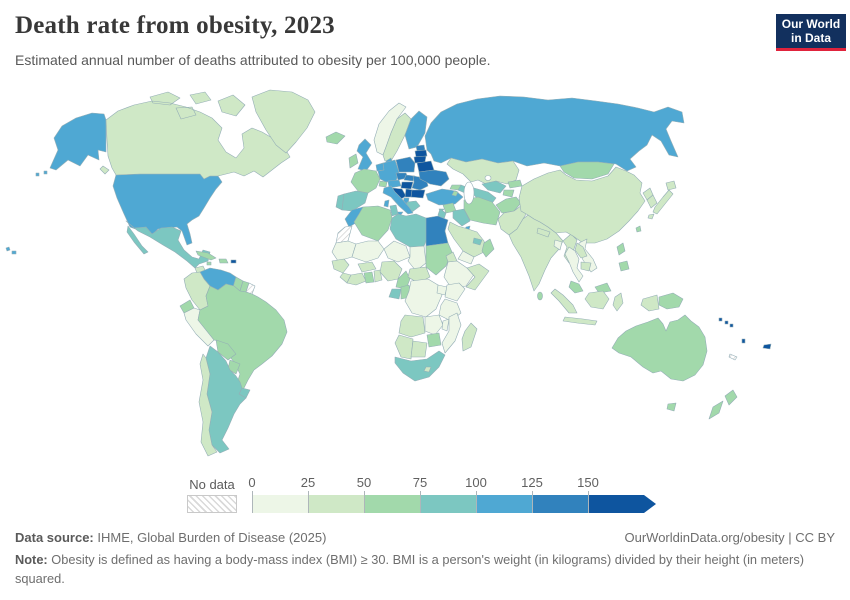 Image resolution: width=850 pixels, height=600 pixels. What do you see at coordinates (723, 404) in the screenshot?
I see `country-new-zealand` at bounding box center [723, 404].